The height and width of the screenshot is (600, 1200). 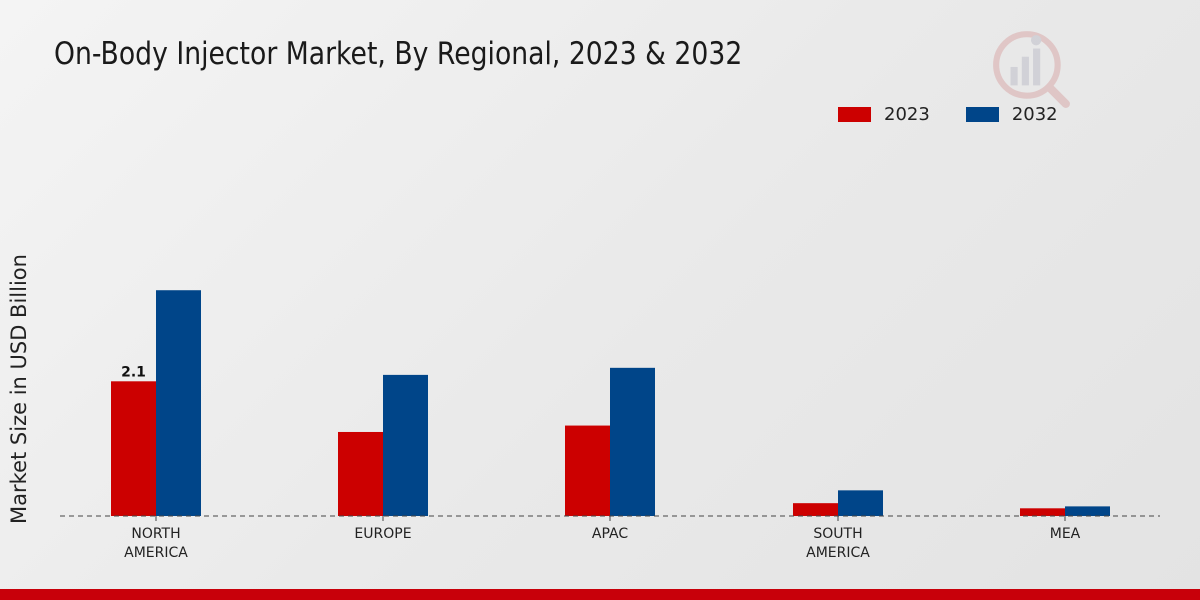 I want to click on y-axis-label: Market Size in USD Billion, so click(x=19, y=389).